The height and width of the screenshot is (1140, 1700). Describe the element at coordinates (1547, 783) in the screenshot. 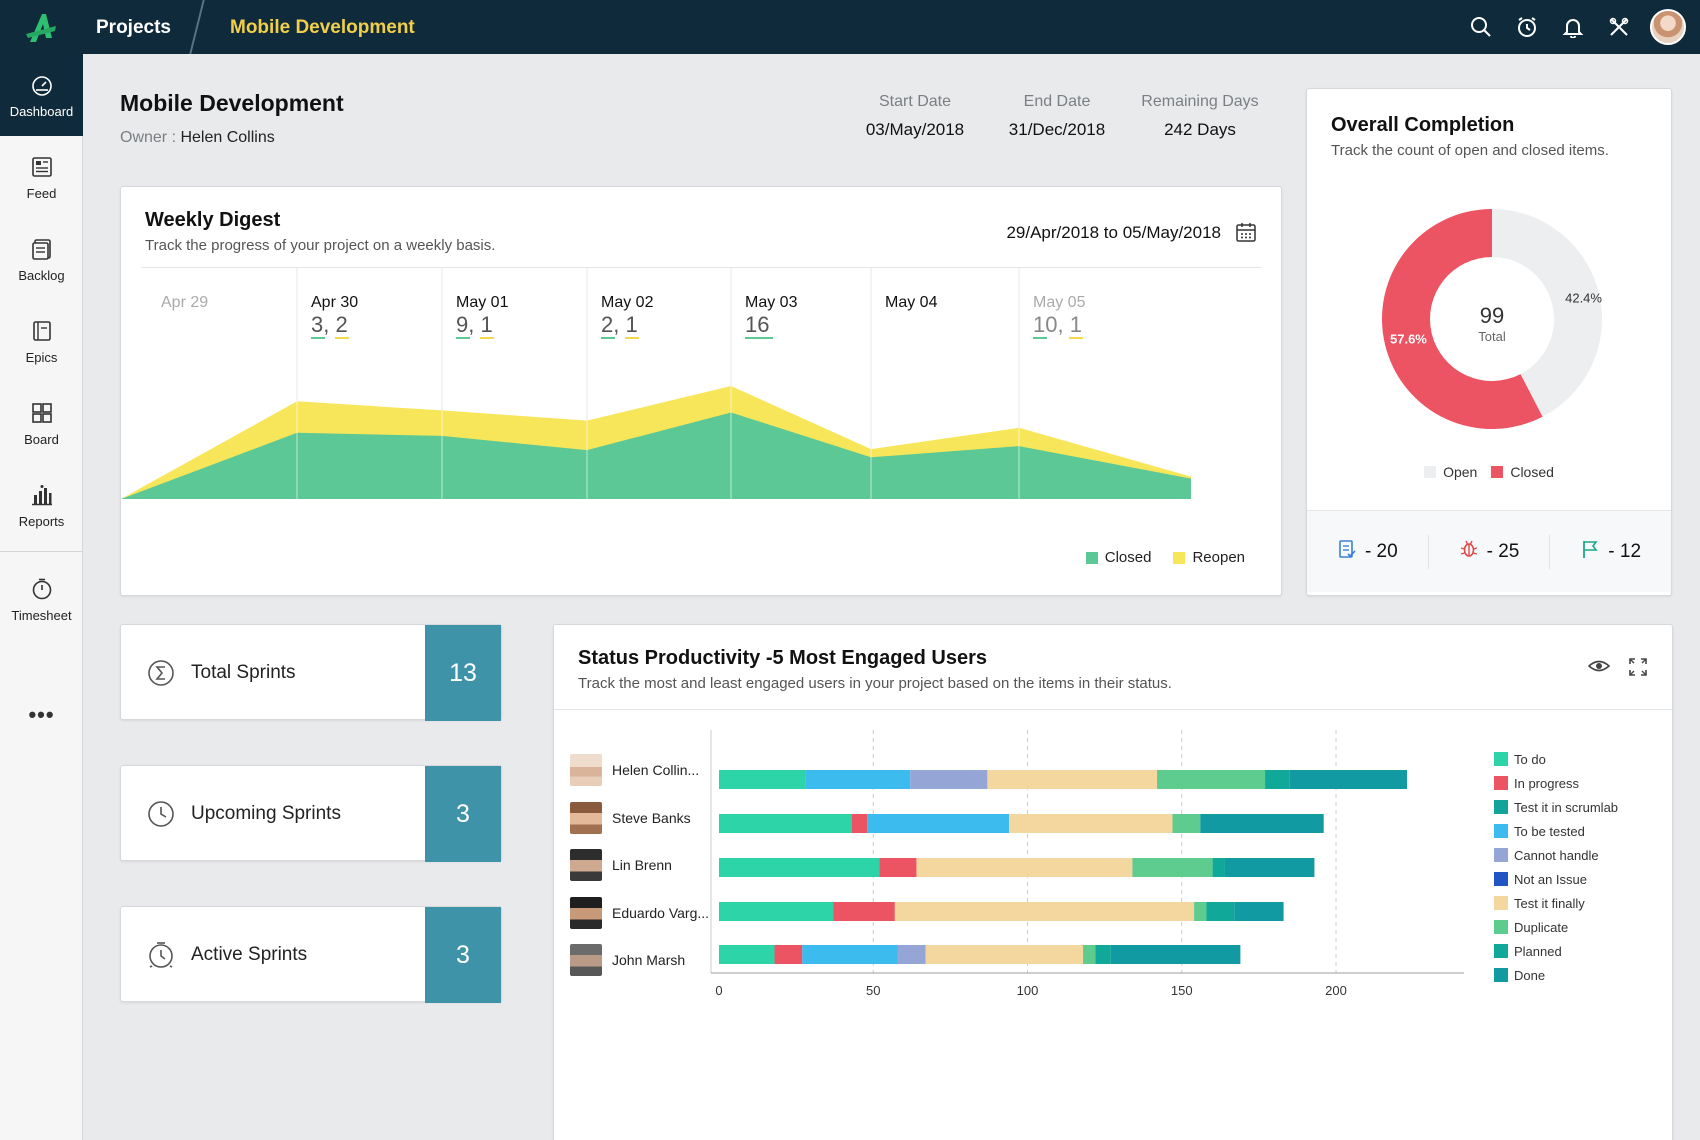

I see `legend-label: In progress` at that location.